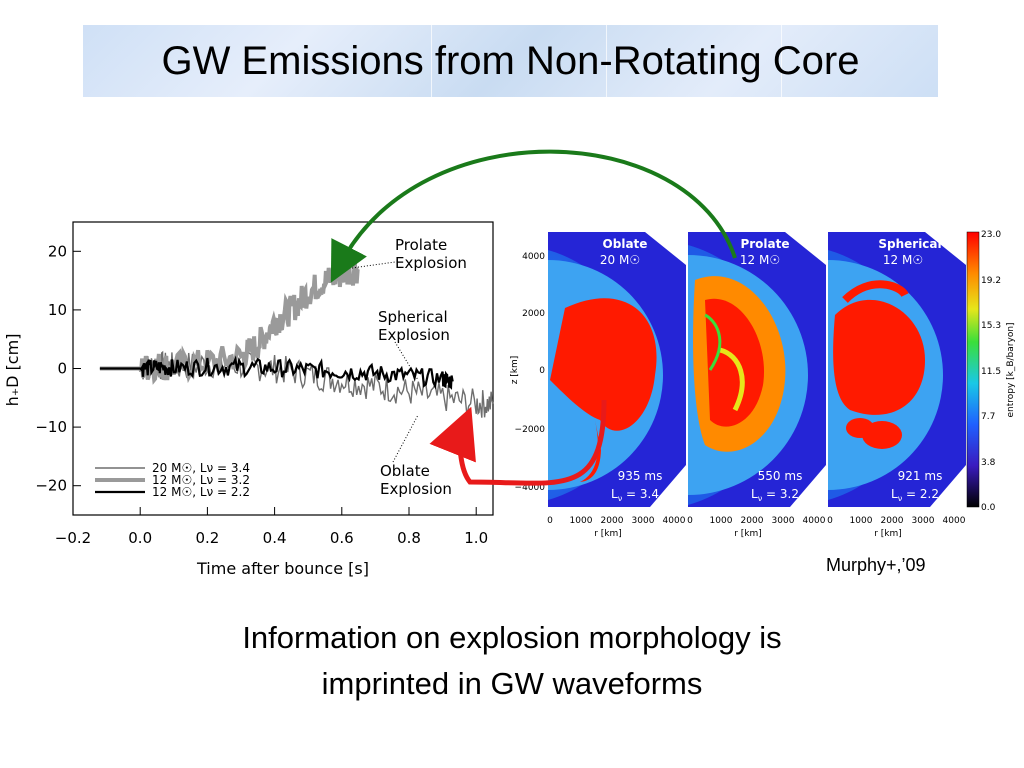 The width and height of the screenshot is (1024, 768). I want to click on sim-panel-spherical, so click(897, 369).